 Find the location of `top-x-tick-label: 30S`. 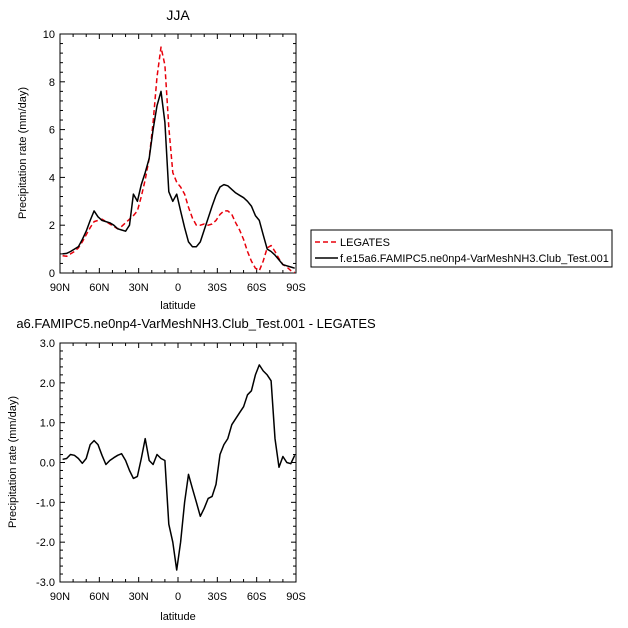

top-x-tick-label: 30S is located at coordinates (218, 288).